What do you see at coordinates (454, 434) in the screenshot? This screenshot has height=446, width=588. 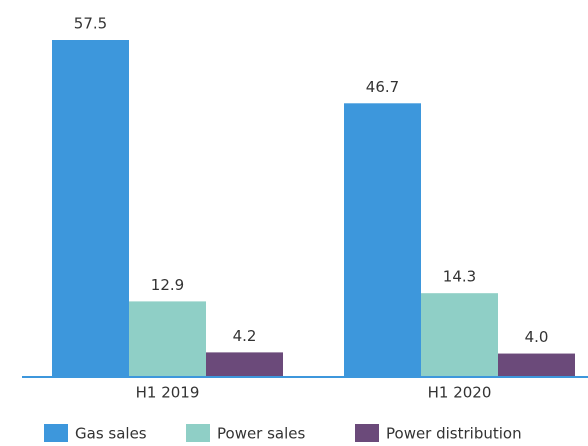 I see `legend-label: Power distribution` at bounding box center [454, 434].